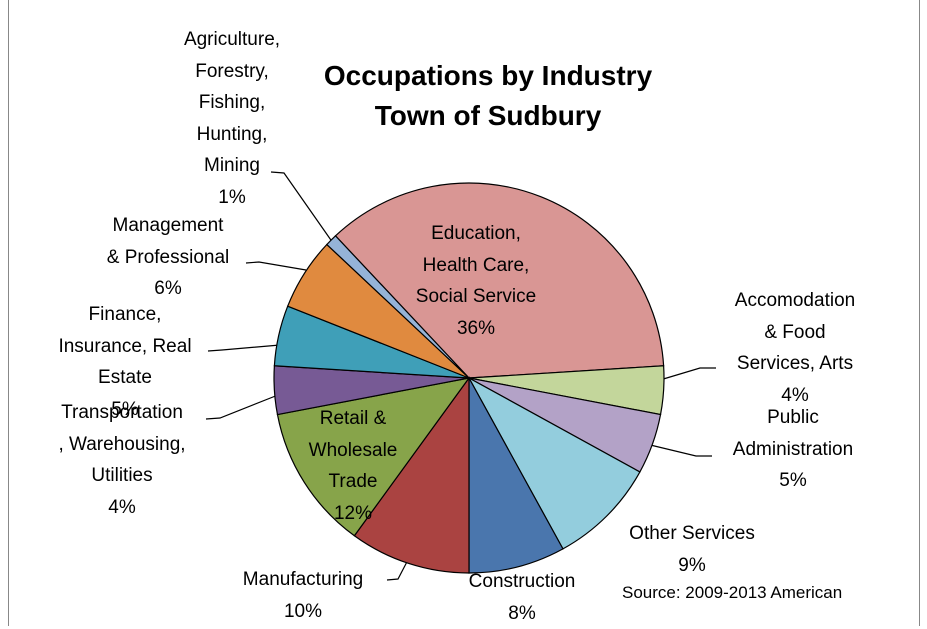  Describe the element at coordinates (353, 513) in the screenshot. I see `value-label: 12%` at that location.